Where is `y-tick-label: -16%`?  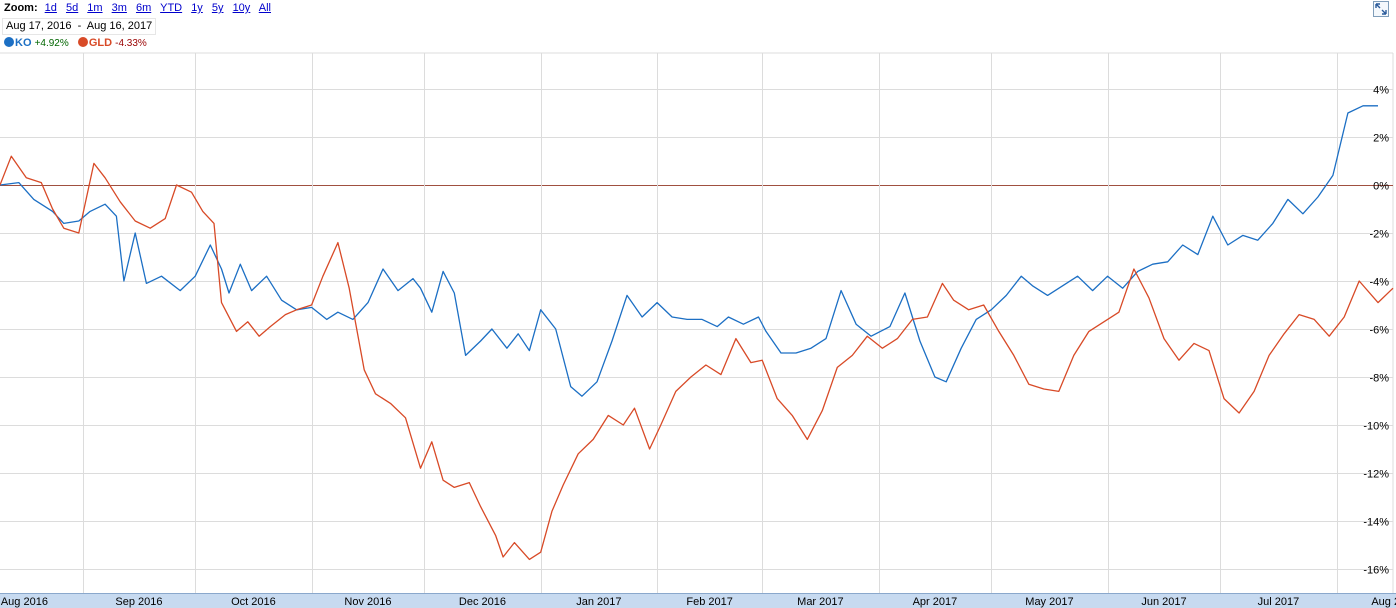 y-tick-label: -16% is located at coordinates (1376, 571).